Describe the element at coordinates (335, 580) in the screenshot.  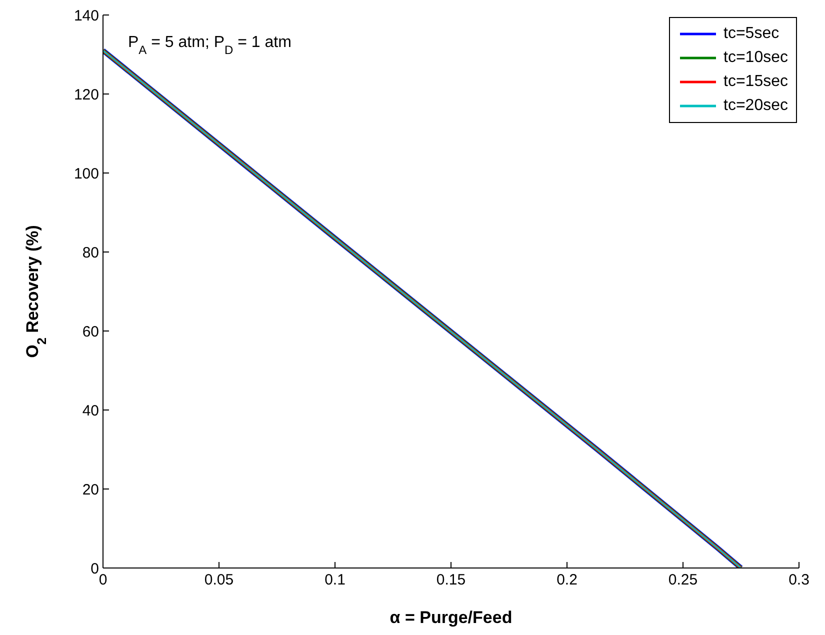
I see `x-tick-label: 0.1` at that location.